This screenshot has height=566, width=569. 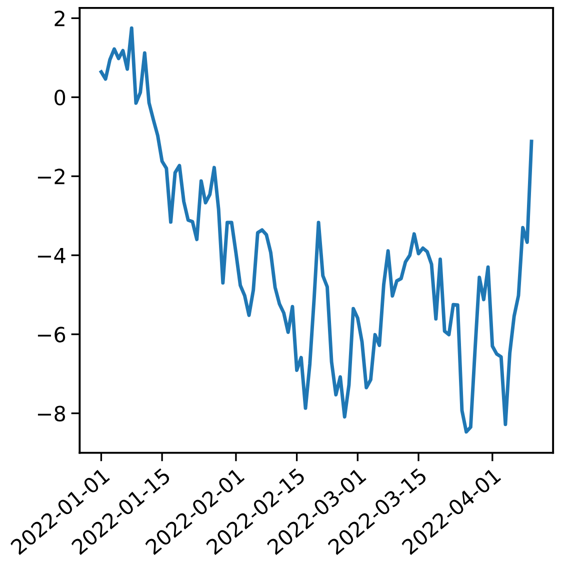 I want to click on y-tick-label: −6, so click(x=52, y=334).